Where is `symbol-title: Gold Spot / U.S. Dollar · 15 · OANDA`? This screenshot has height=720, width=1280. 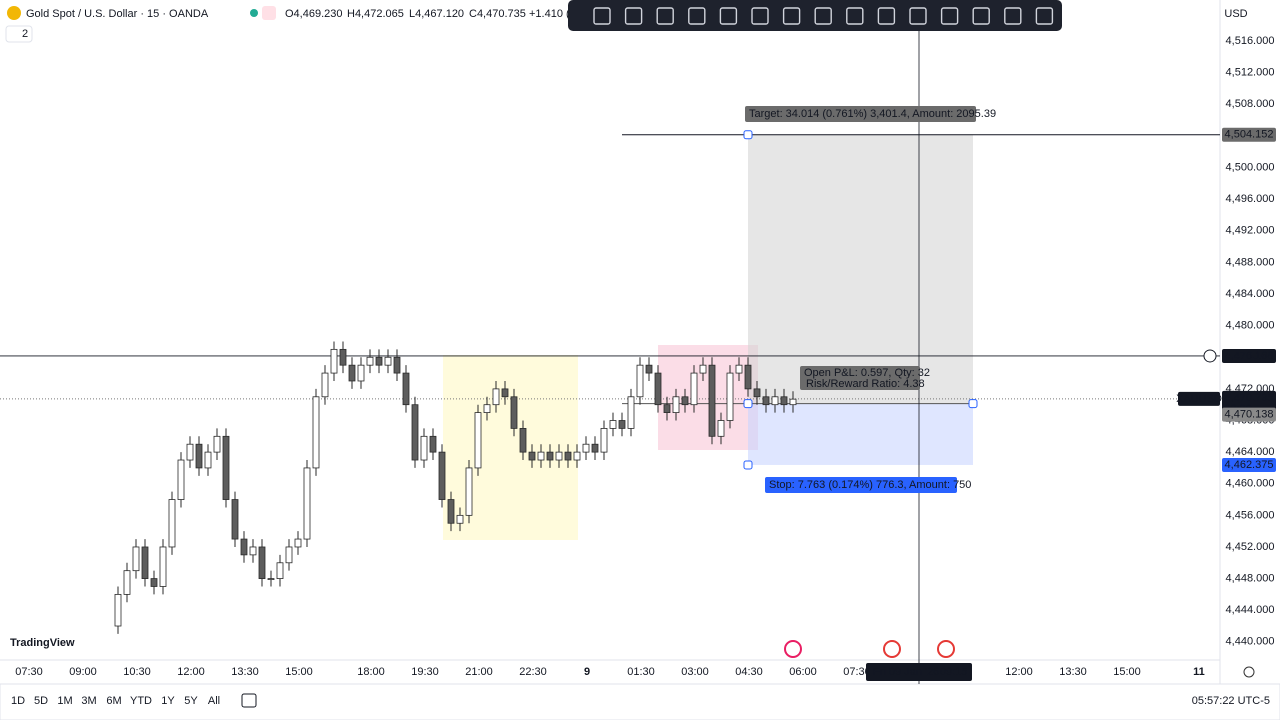 symbol-title: Gold Spot / U.S. Dollar · 15 · OANDA is located at coordinates (117, 14).